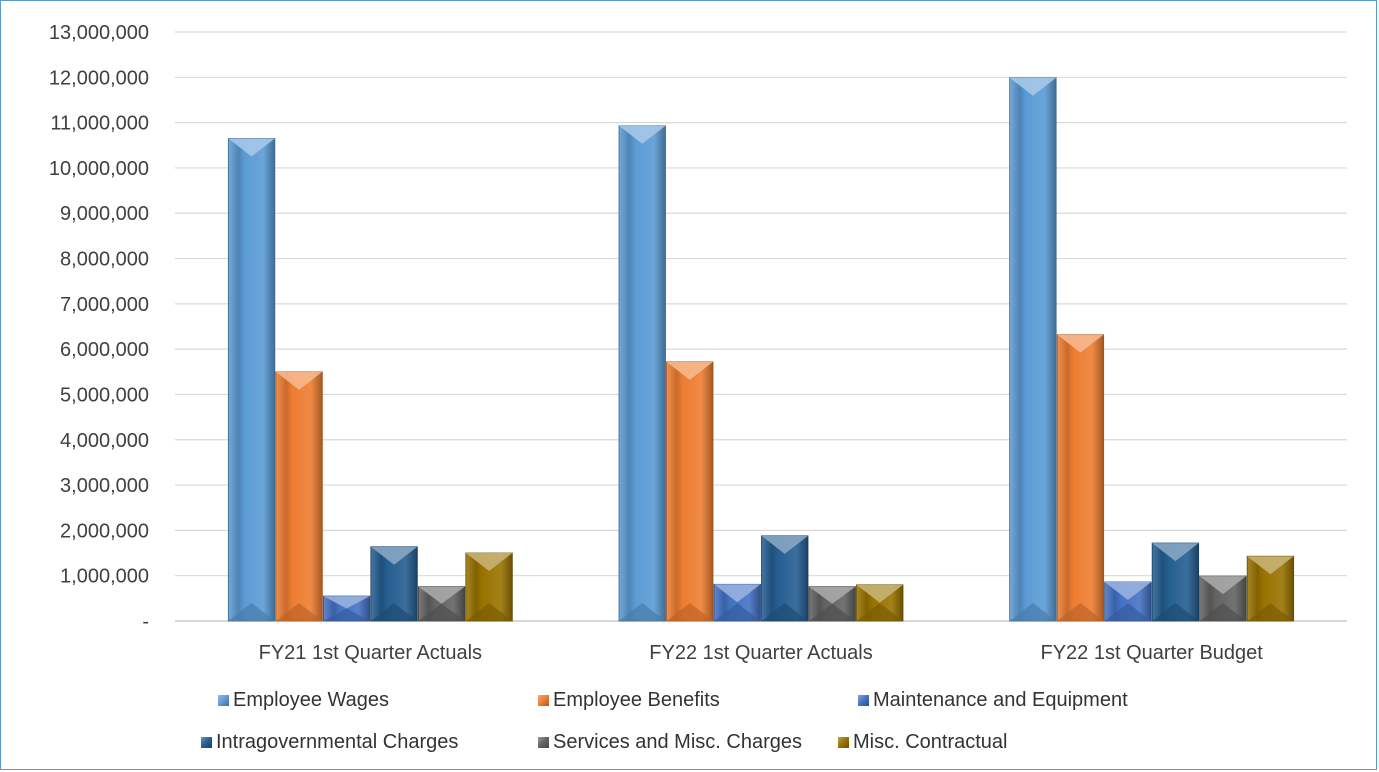  What do you see at coordinates (99, 78) in the screenshot?
I see `y-tick-label: 12,000,000` at bounding box center [99, 78].